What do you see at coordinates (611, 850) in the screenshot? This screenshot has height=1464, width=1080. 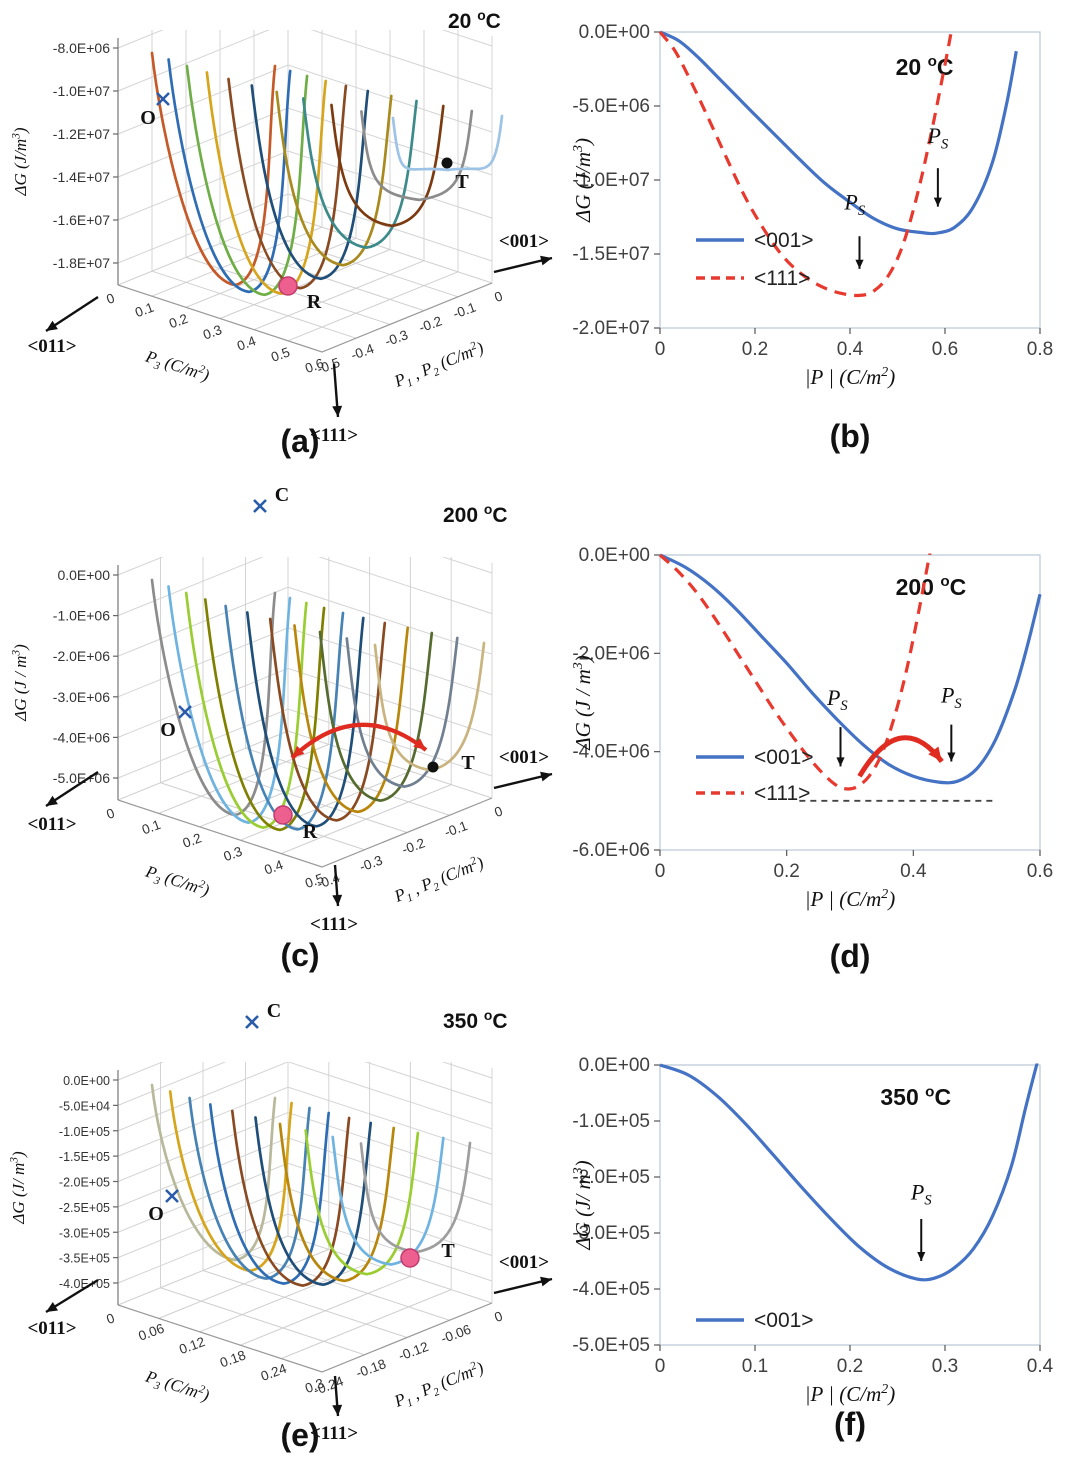 I see `y-tick-label: -6.0E+06` at bounding box center [611, 850].